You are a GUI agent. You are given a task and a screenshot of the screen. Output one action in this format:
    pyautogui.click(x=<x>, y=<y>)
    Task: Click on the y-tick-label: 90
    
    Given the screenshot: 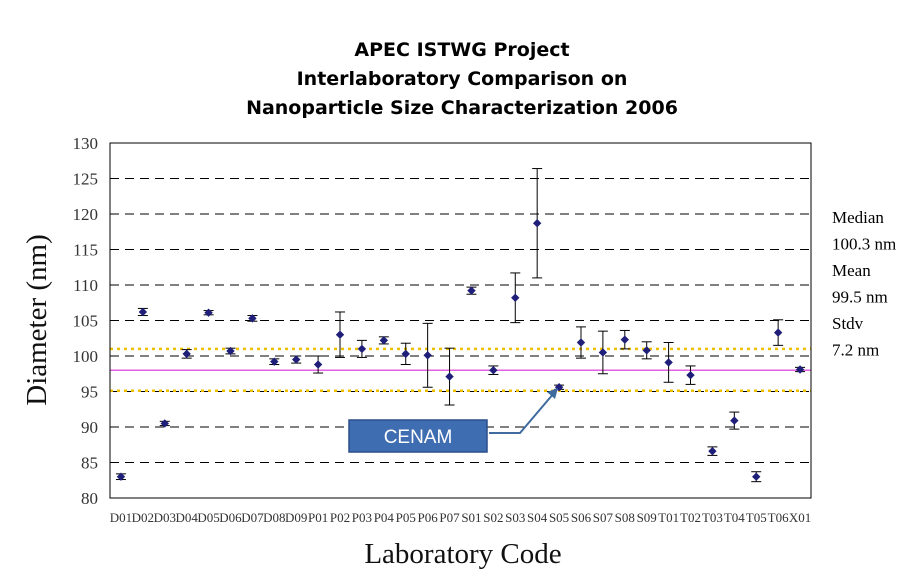 What is the action you would take?
    pyautogui.click(x=89, y=427)
    